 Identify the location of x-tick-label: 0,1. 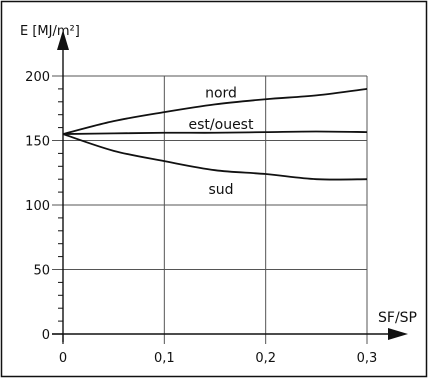
(164, 358).